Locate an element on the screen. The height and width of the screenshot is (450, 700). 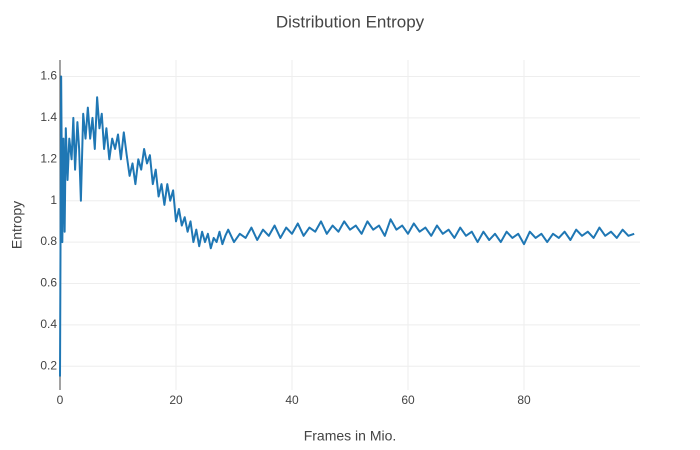
x-tick-label: 40 is located at coordinates (292, 400).